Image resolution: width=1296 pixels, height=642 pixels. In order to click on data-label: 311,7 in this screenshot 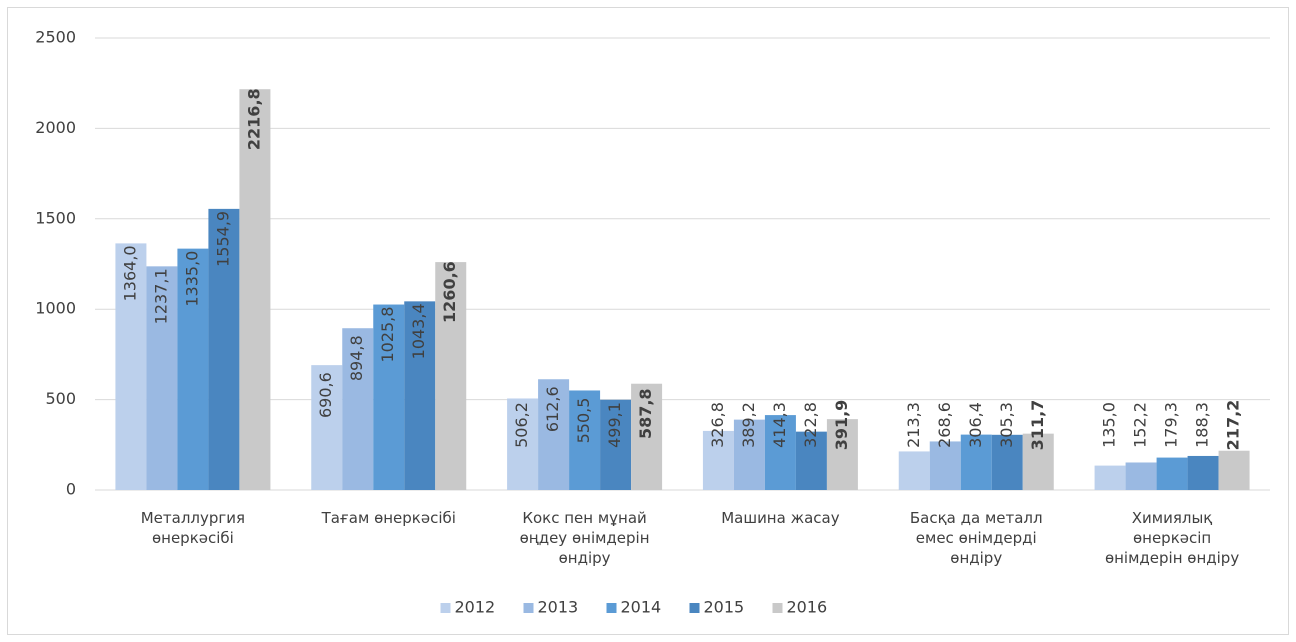, I will do `click(1037, 425)`.